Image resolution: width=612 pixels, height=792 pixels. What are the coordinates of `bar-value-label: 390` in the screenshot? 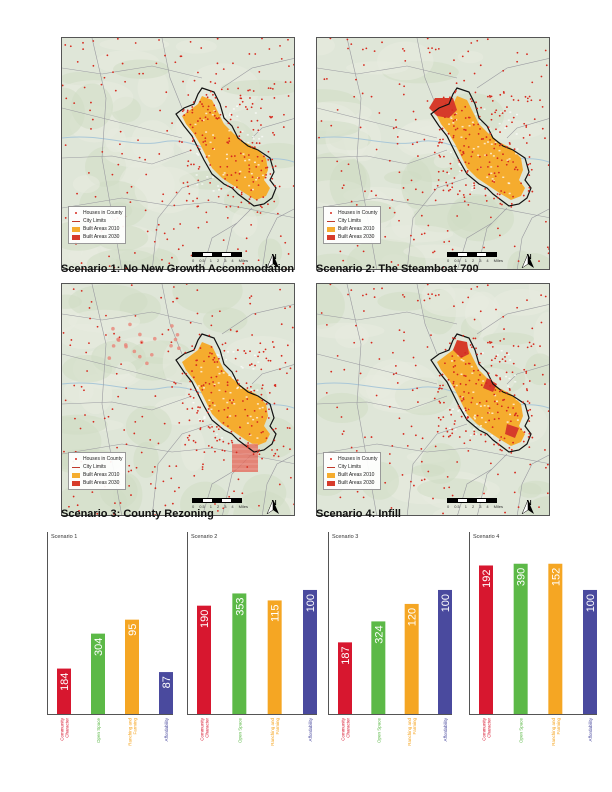 It's located at (522, 577).